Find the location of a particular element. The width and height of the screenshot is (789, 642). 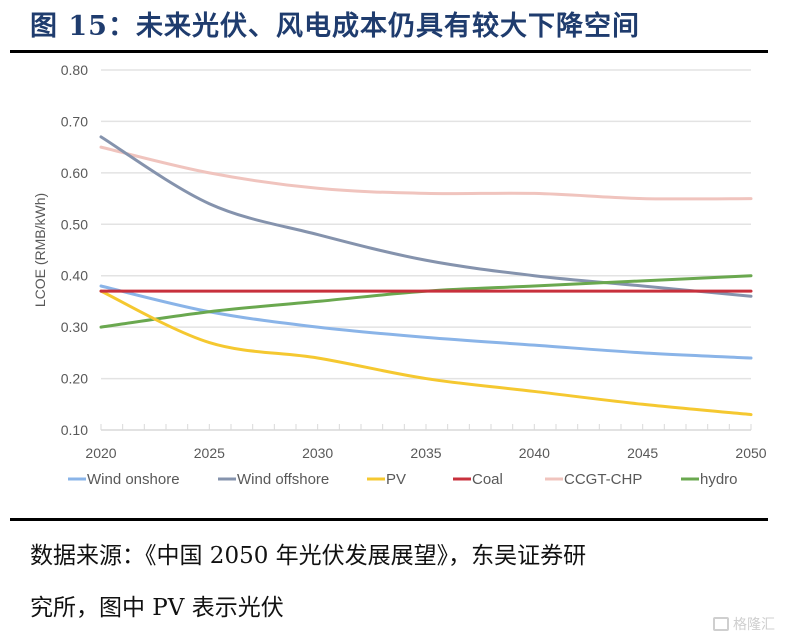

y-tick-label: 0.80 is located at coordinates (74, 70).